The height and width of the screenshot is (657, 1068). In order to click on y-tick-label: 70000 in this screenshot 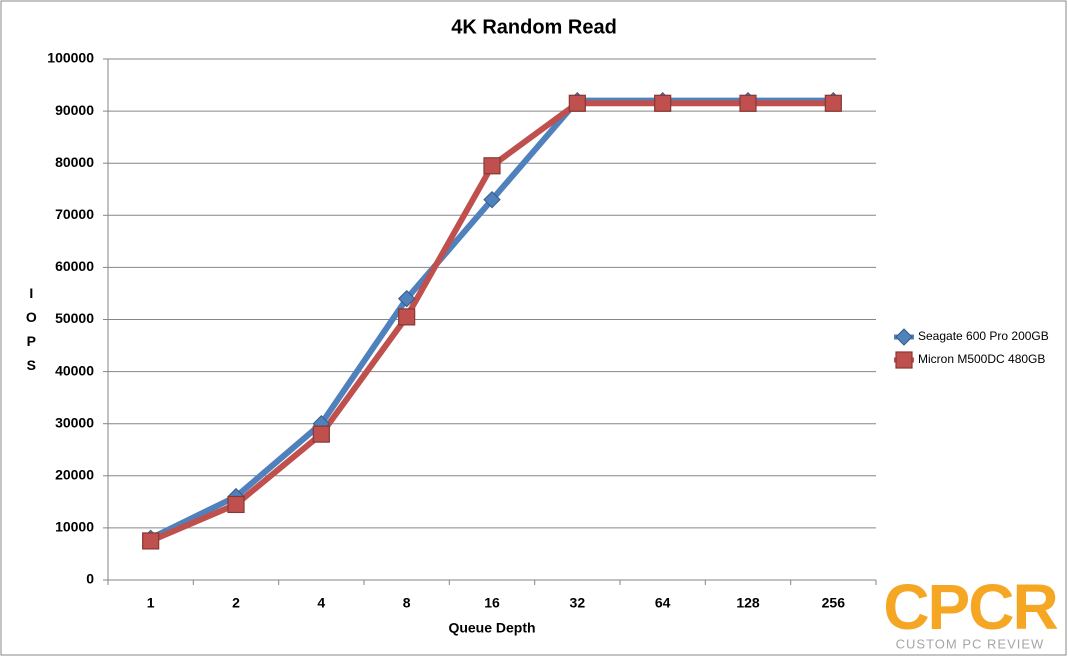, I will do `click(74, 214)`.